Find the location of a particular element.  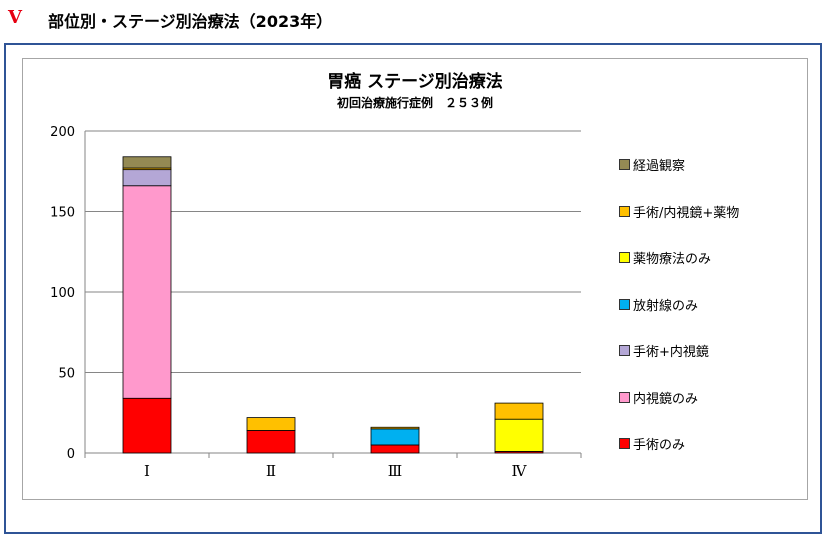

legend-label: 薬物療法のみ is located at coordinates (672, 259).